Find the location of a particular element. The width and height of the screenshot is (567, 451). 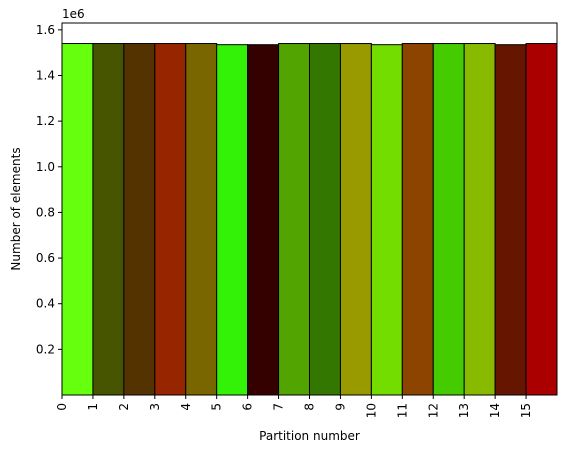

y-tick-label: 1.4 is located at coordinates (45, 75).